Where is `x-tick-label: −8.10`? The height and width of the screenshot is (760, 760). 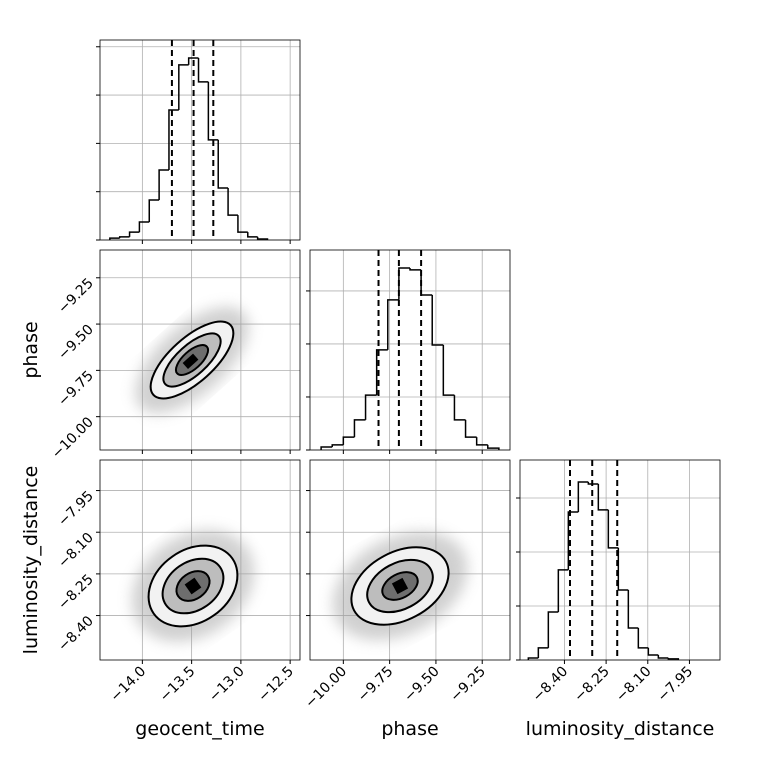
x-tick-label: −8.10 is located at coordinates (634, 685).